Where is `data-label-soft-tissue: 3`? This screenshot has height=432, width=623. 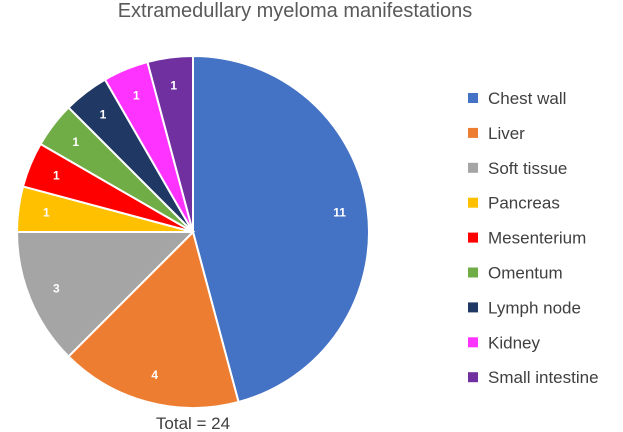 data-label-soft-tissue: 3 is located at coordinates (56, 289).